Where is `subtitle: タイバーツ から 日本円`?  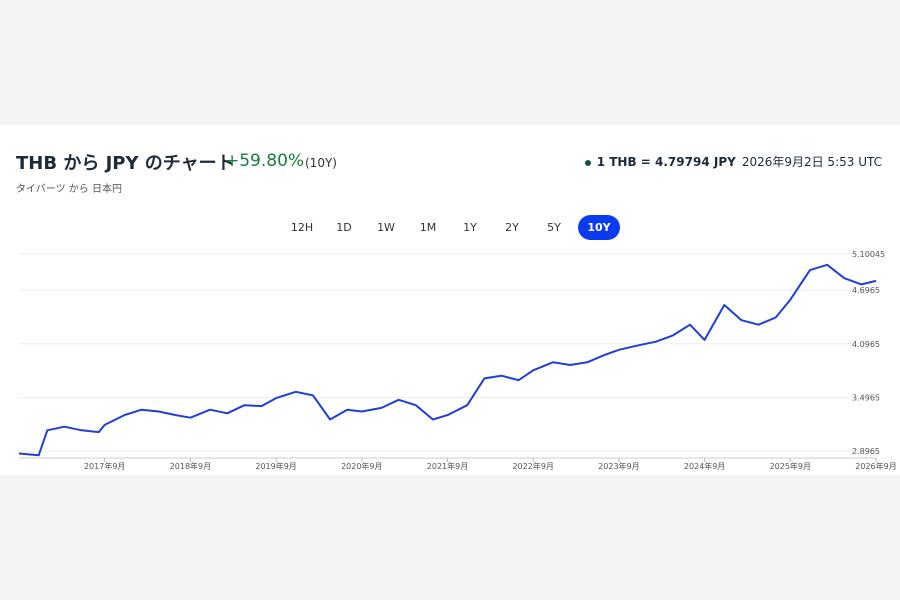 subtitle: タイバーツ から 日本円 is located at coordinates (69, 189).